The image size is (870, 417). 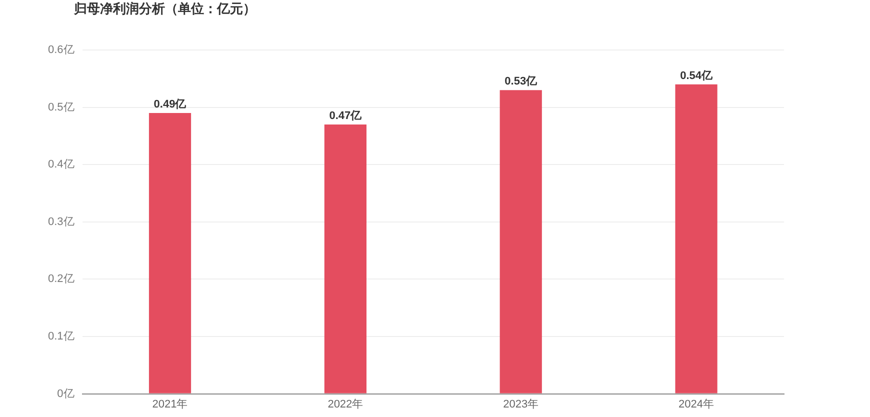 What do you see at coordinates (171, 104) in the screenshot?
I see `data-label: 0.49亿` at bounding box center [171, 104].